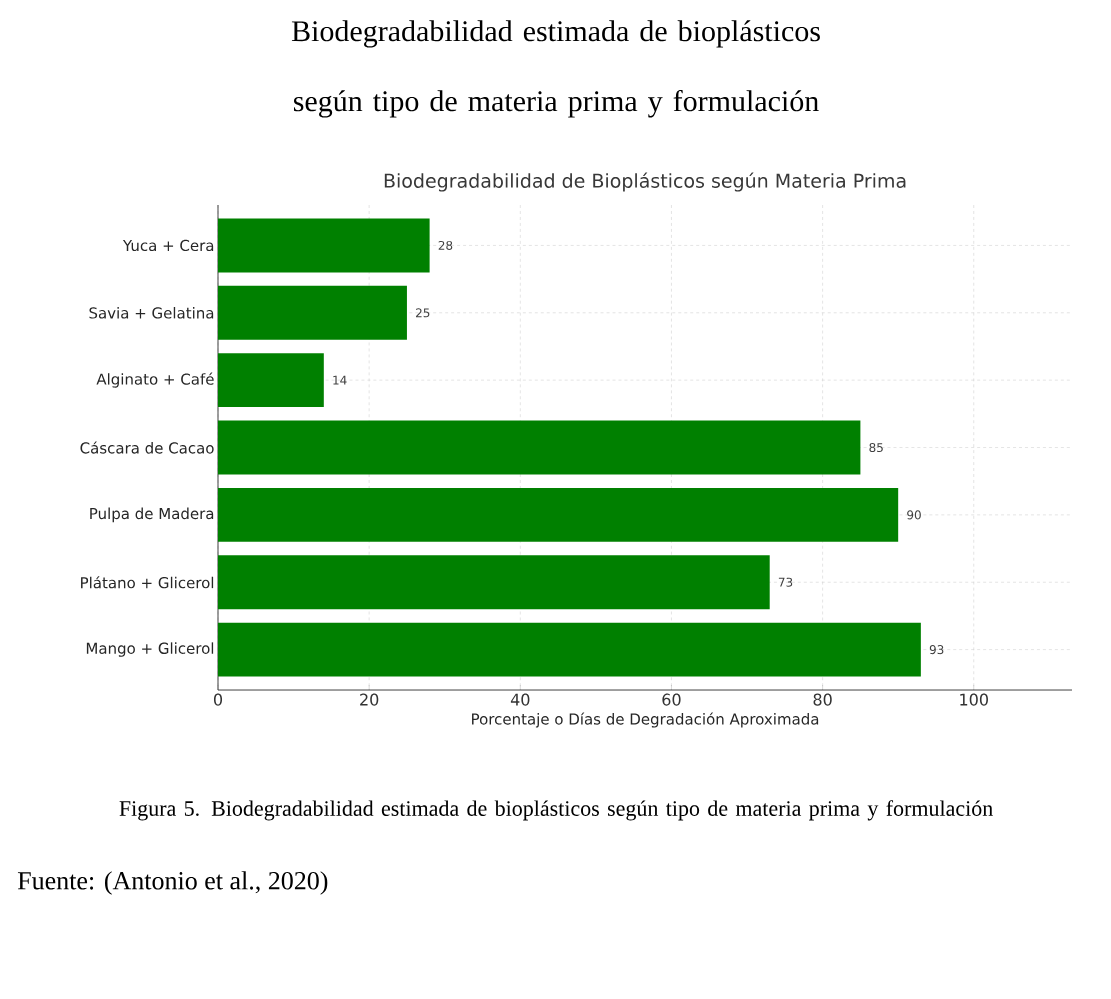  What do you see at coordinates (822, 699) in the screenshot?
I see `x-tick-label: 80` at bounding box center [822, 699].